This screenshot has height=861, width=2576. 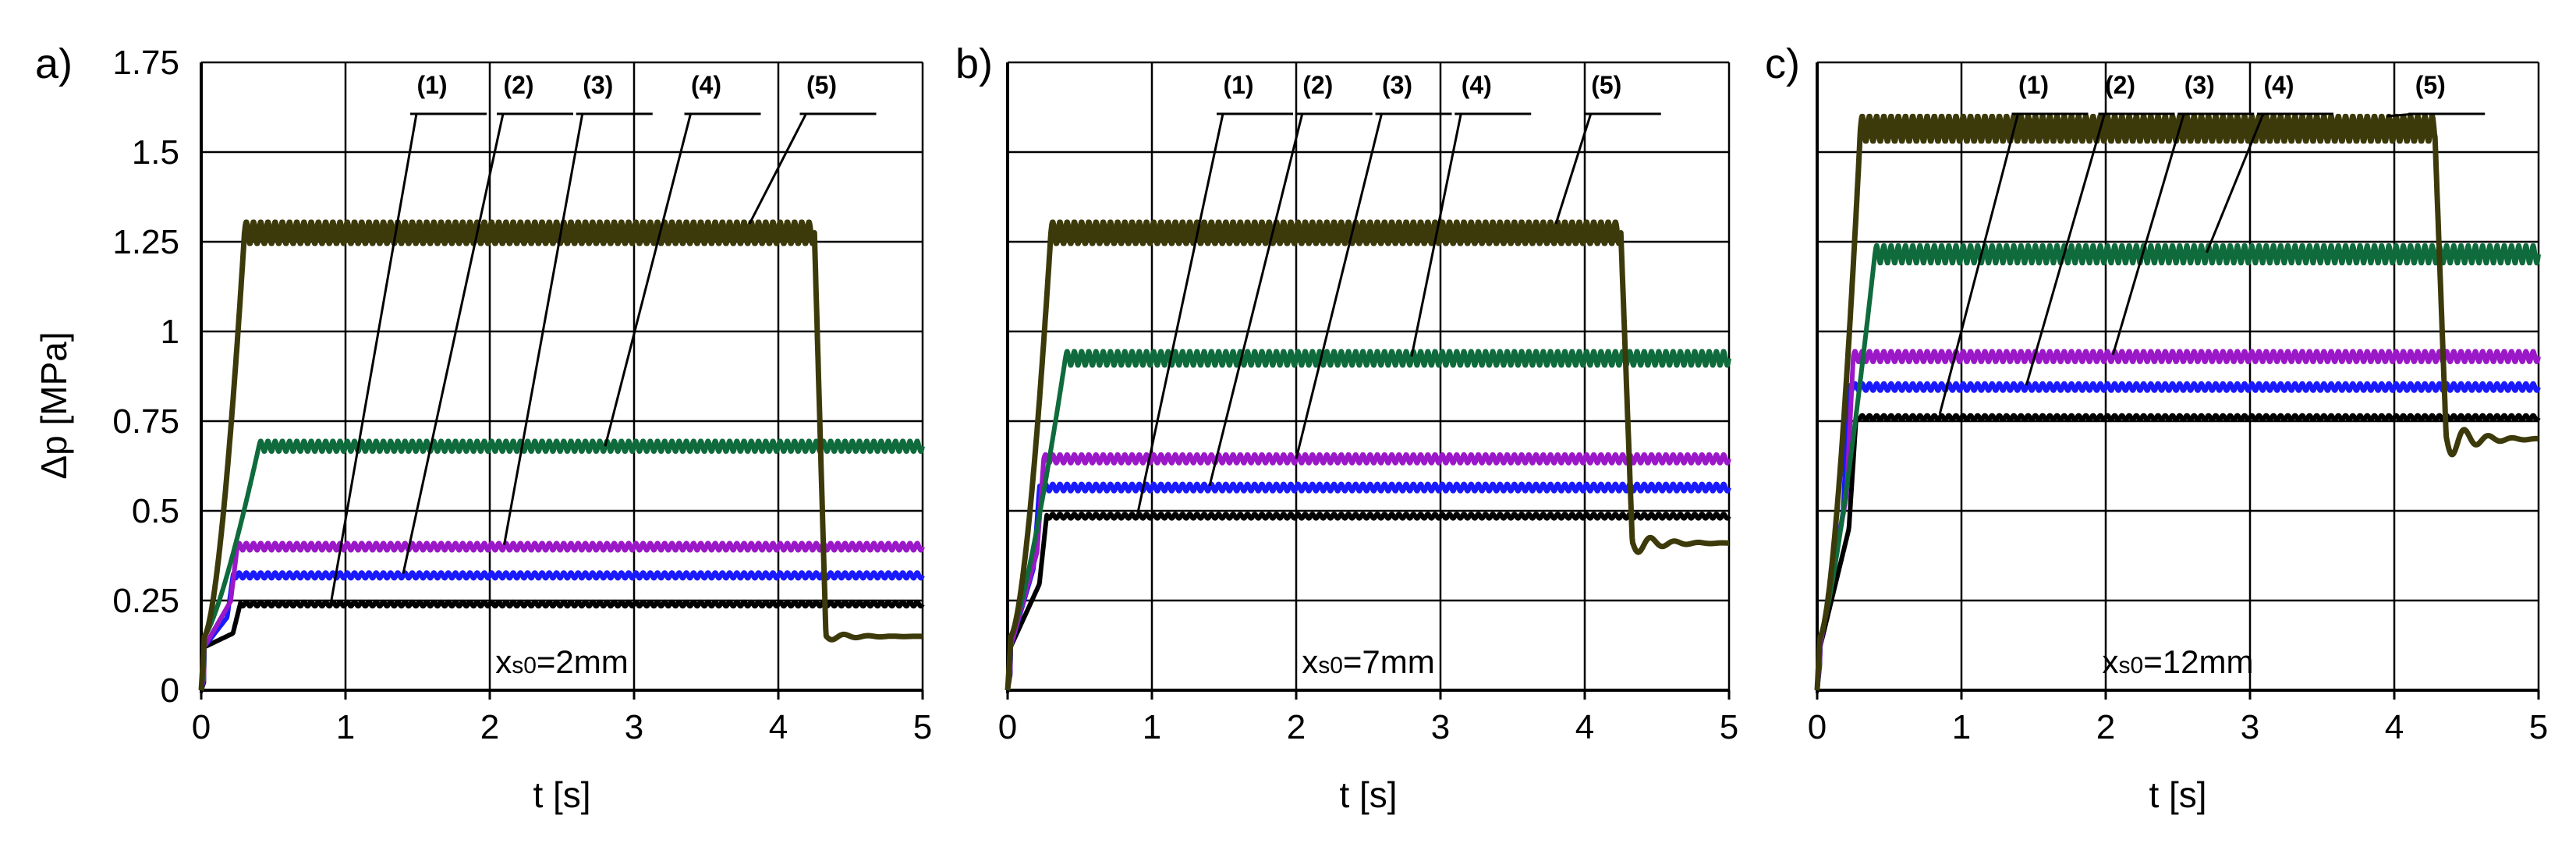 I want to click on panel-letter: c), so click(x=1782, y=64).